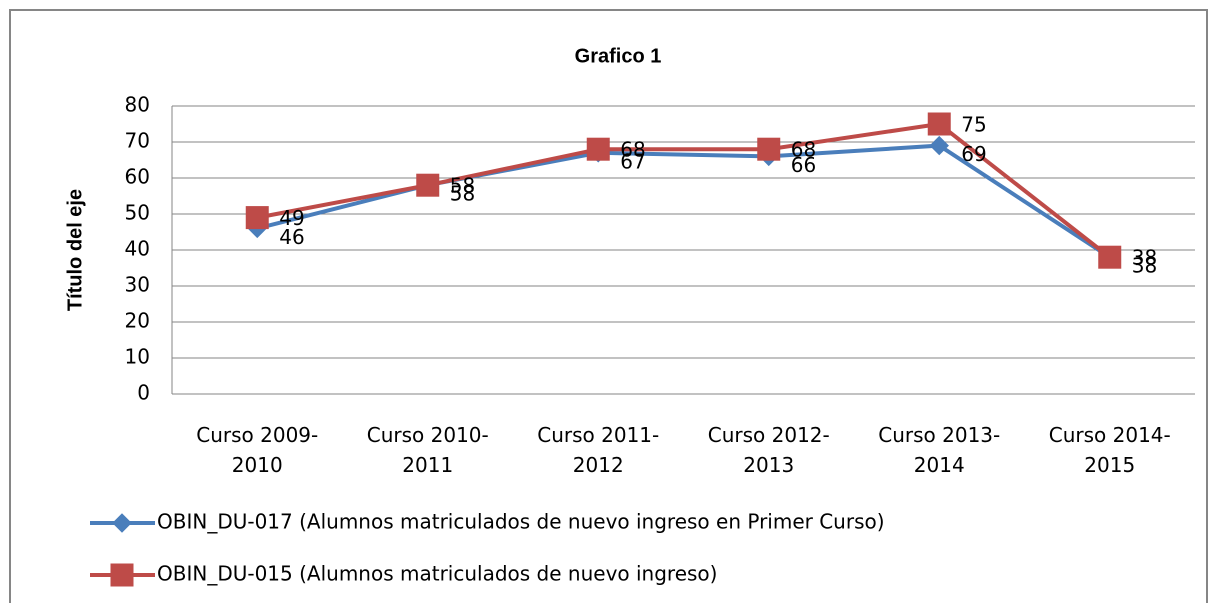  Describe the element at coordinates (137, 321) in the screenshot. I see `y-tick-label: 20` at that location.